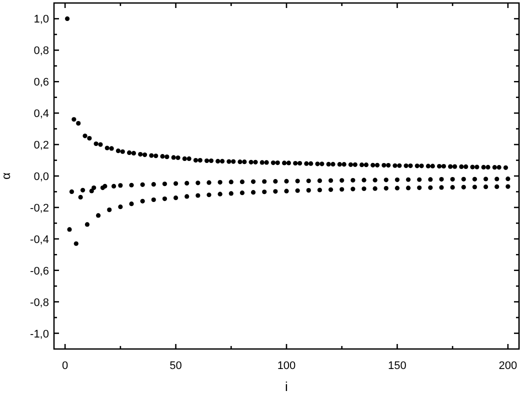 Image resolution: width=520 pixels, height=395 pixels. Describe the element at coordinates (39, 208) in the screenshot. I see `y-tick-label: -0,2` at that location.